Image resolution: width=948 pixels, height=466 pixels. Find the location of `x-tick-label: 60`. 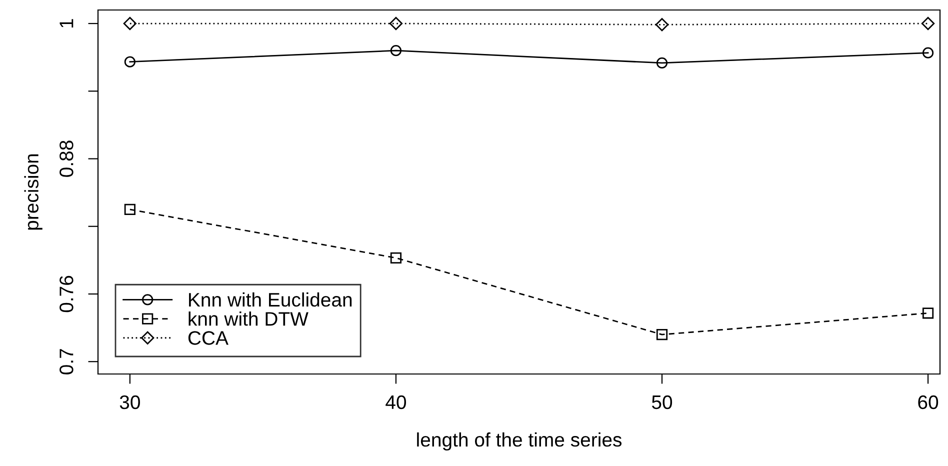

x-tick-label: 60 is located at coordinates (928, 402).